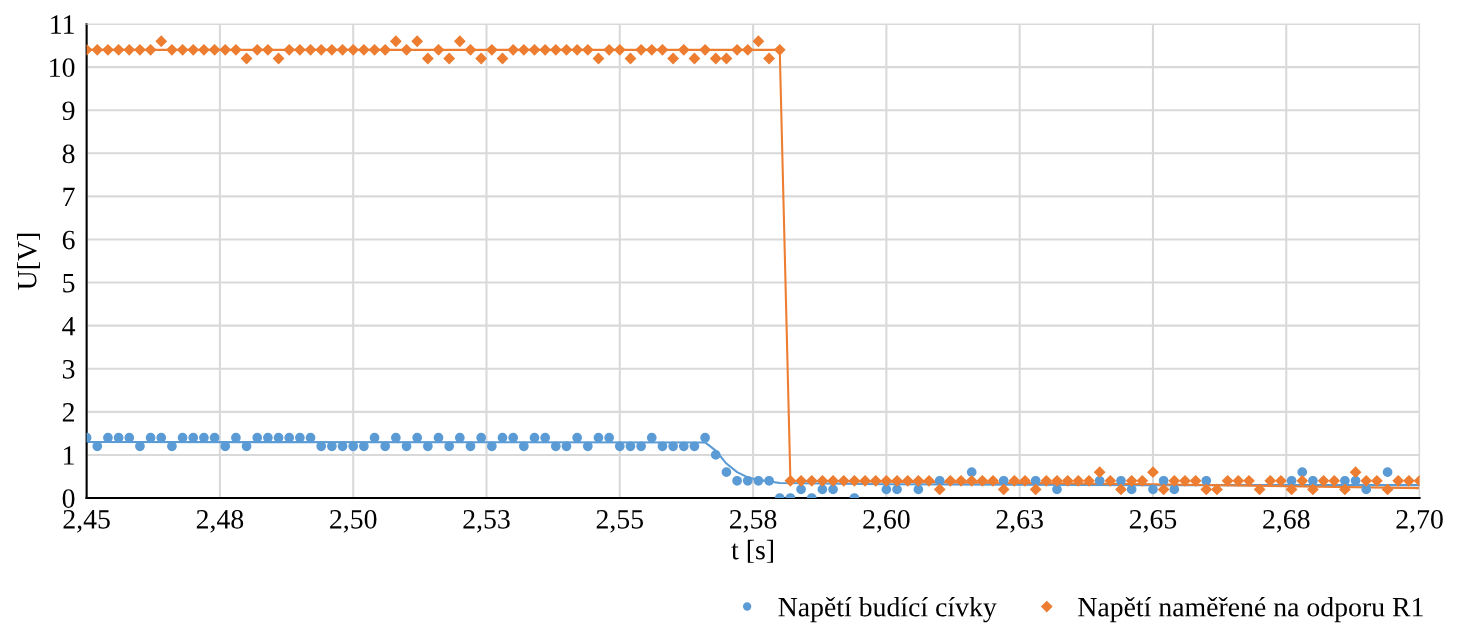 The image size is (1468, 632). I want to click on y-tick-label: 1, so click(69, 455).